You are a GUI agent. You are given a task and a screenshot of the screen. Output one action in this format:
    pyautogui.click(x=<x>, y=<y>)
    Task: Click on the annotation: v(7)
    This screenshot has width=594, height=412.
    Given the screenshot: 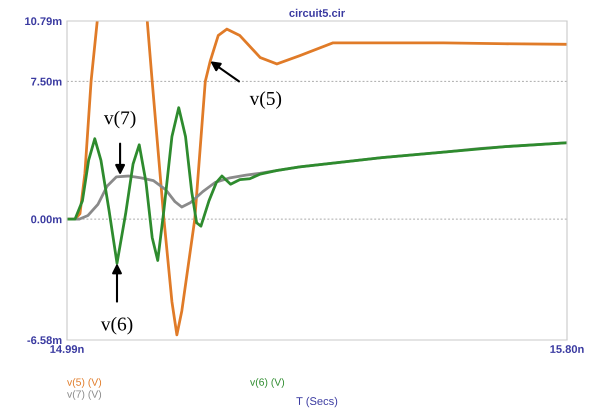 What is the action you would take?
    pyautogui.click(x=120, y=119)
    